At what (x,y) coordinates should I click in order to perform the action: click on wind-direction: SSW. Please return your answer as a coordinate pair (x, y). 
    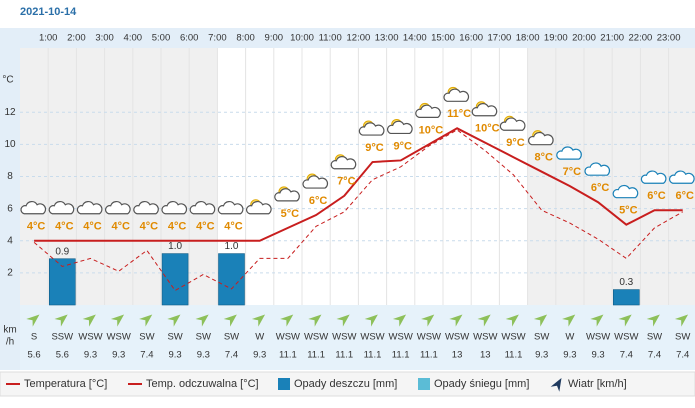
    Looking at the image, I should click on (62, 337).